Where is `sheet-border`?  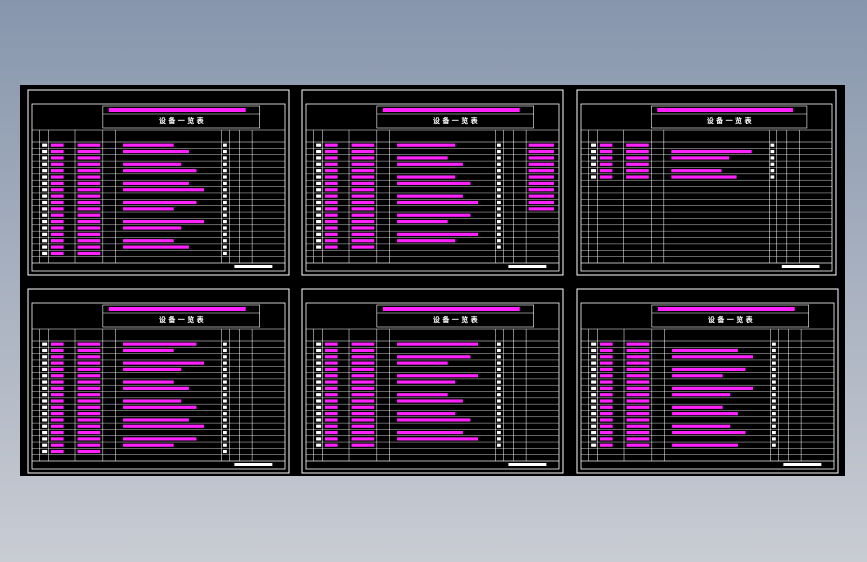 sheet-border is located at coordinates (707, 381).